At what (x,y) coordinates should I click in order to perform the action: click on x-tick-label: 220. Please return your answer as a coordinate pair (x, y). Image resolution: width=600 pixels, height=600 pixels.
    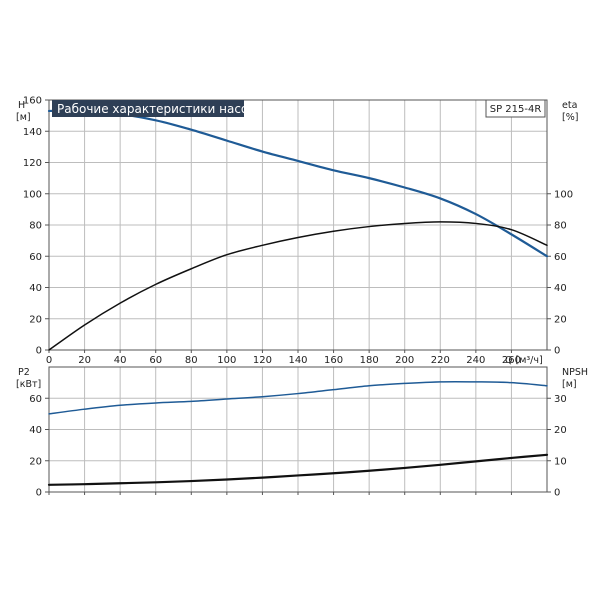
    Looking at the image, I should click on (440, 360).